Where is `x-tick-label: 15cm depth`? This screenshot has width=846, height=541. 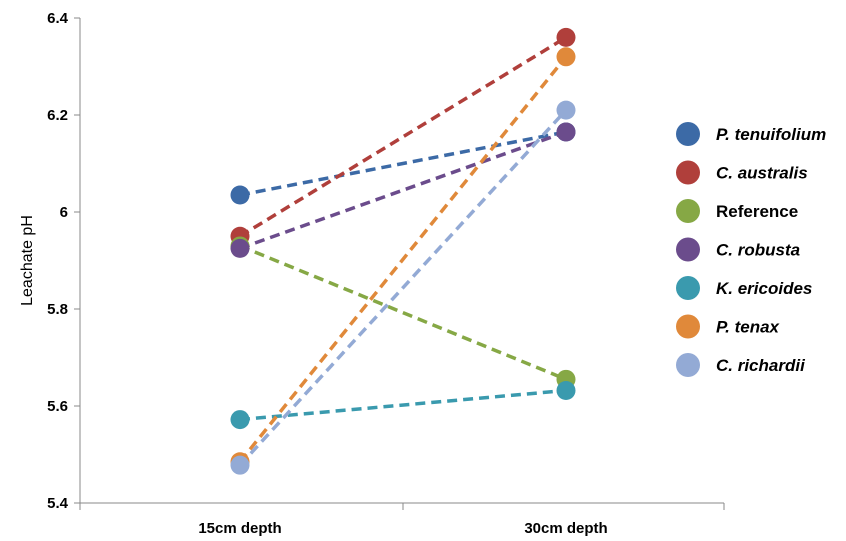 x-tick-label: 15cm depth is located at coordinates (239, 528).